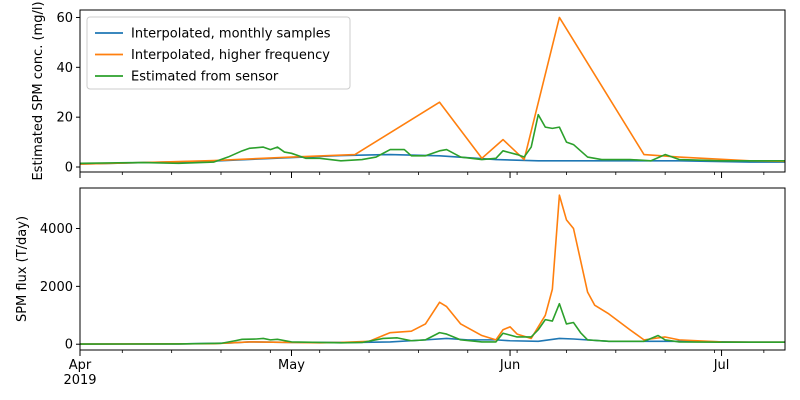  What do you see at coordinates (80, 365) in the screenshot?
I see `x-tick-label: Apr` at bounding box center [80, 365].